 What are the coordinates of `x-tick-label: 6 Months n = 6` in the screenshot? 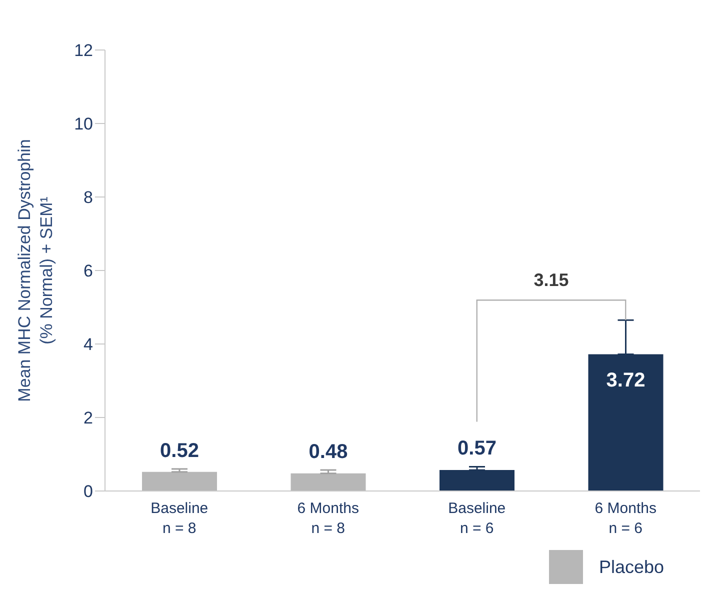 It's located at (625, 518).